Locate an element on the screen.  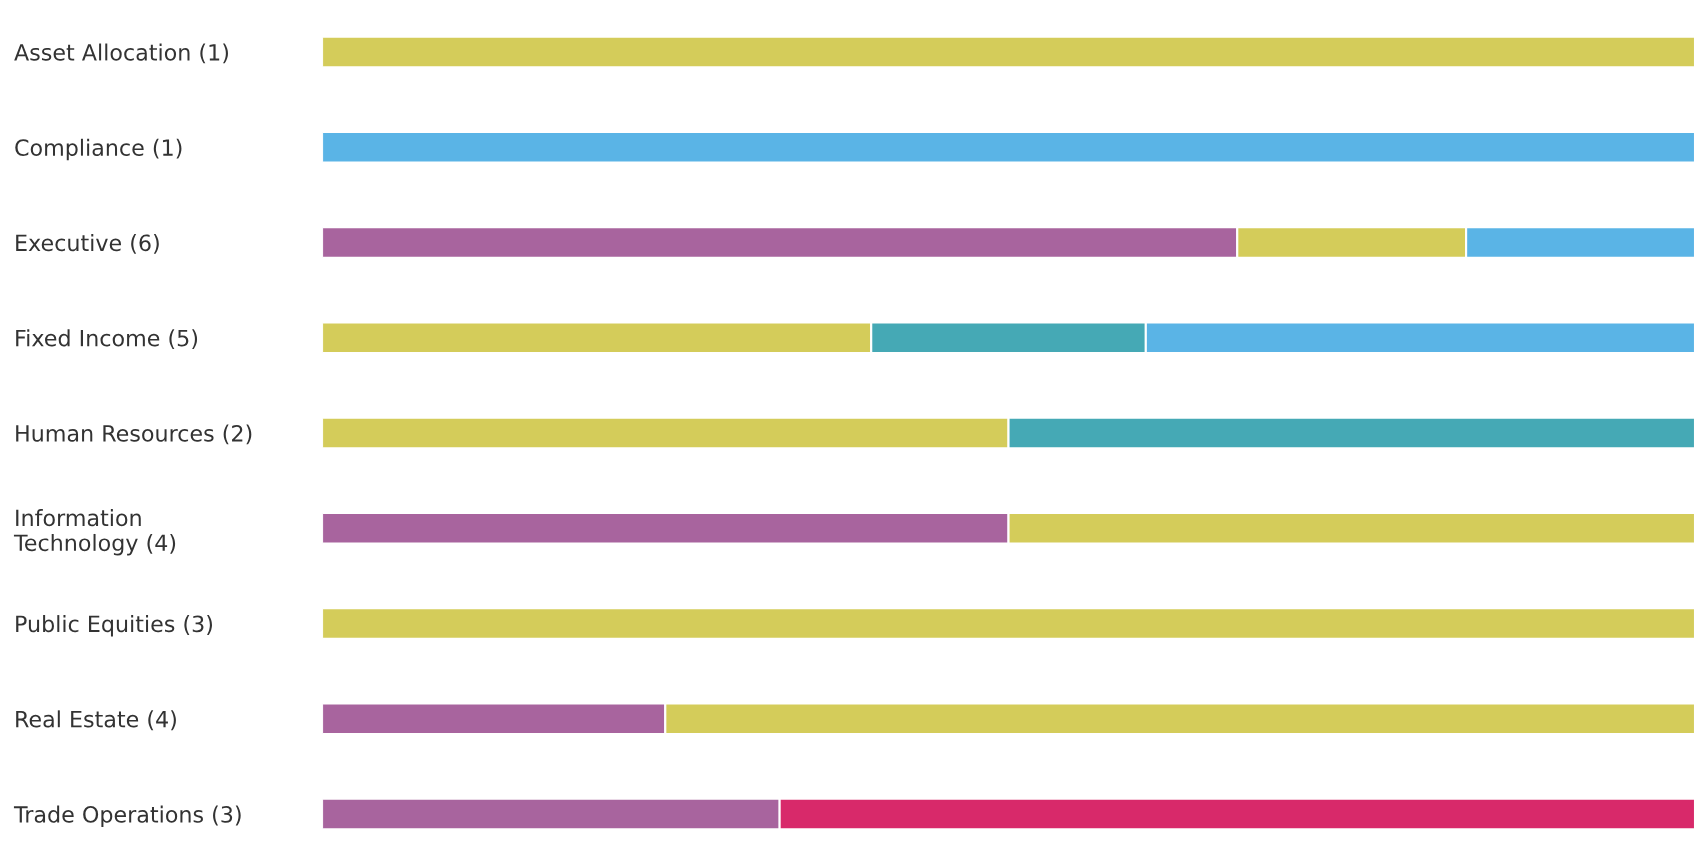
y-tick-label: Trade Operations (3) is located at coordinates (127, 816).